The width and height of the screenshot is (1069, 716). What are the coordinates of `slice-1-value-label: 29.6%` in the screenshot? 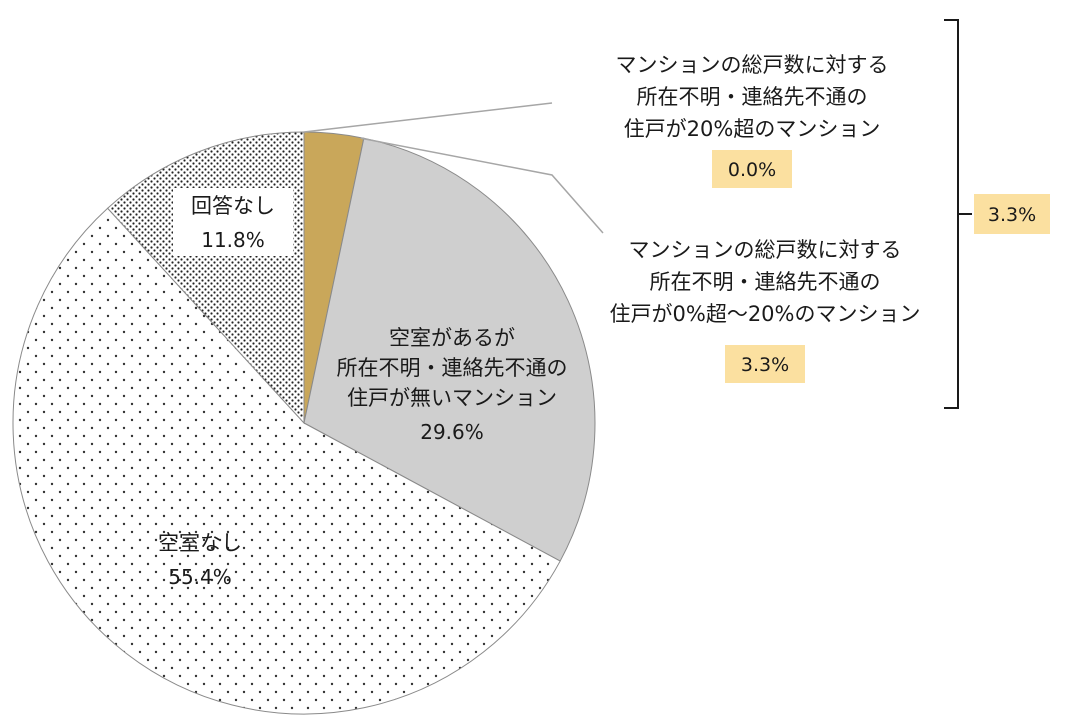 It's located at (452, 432).